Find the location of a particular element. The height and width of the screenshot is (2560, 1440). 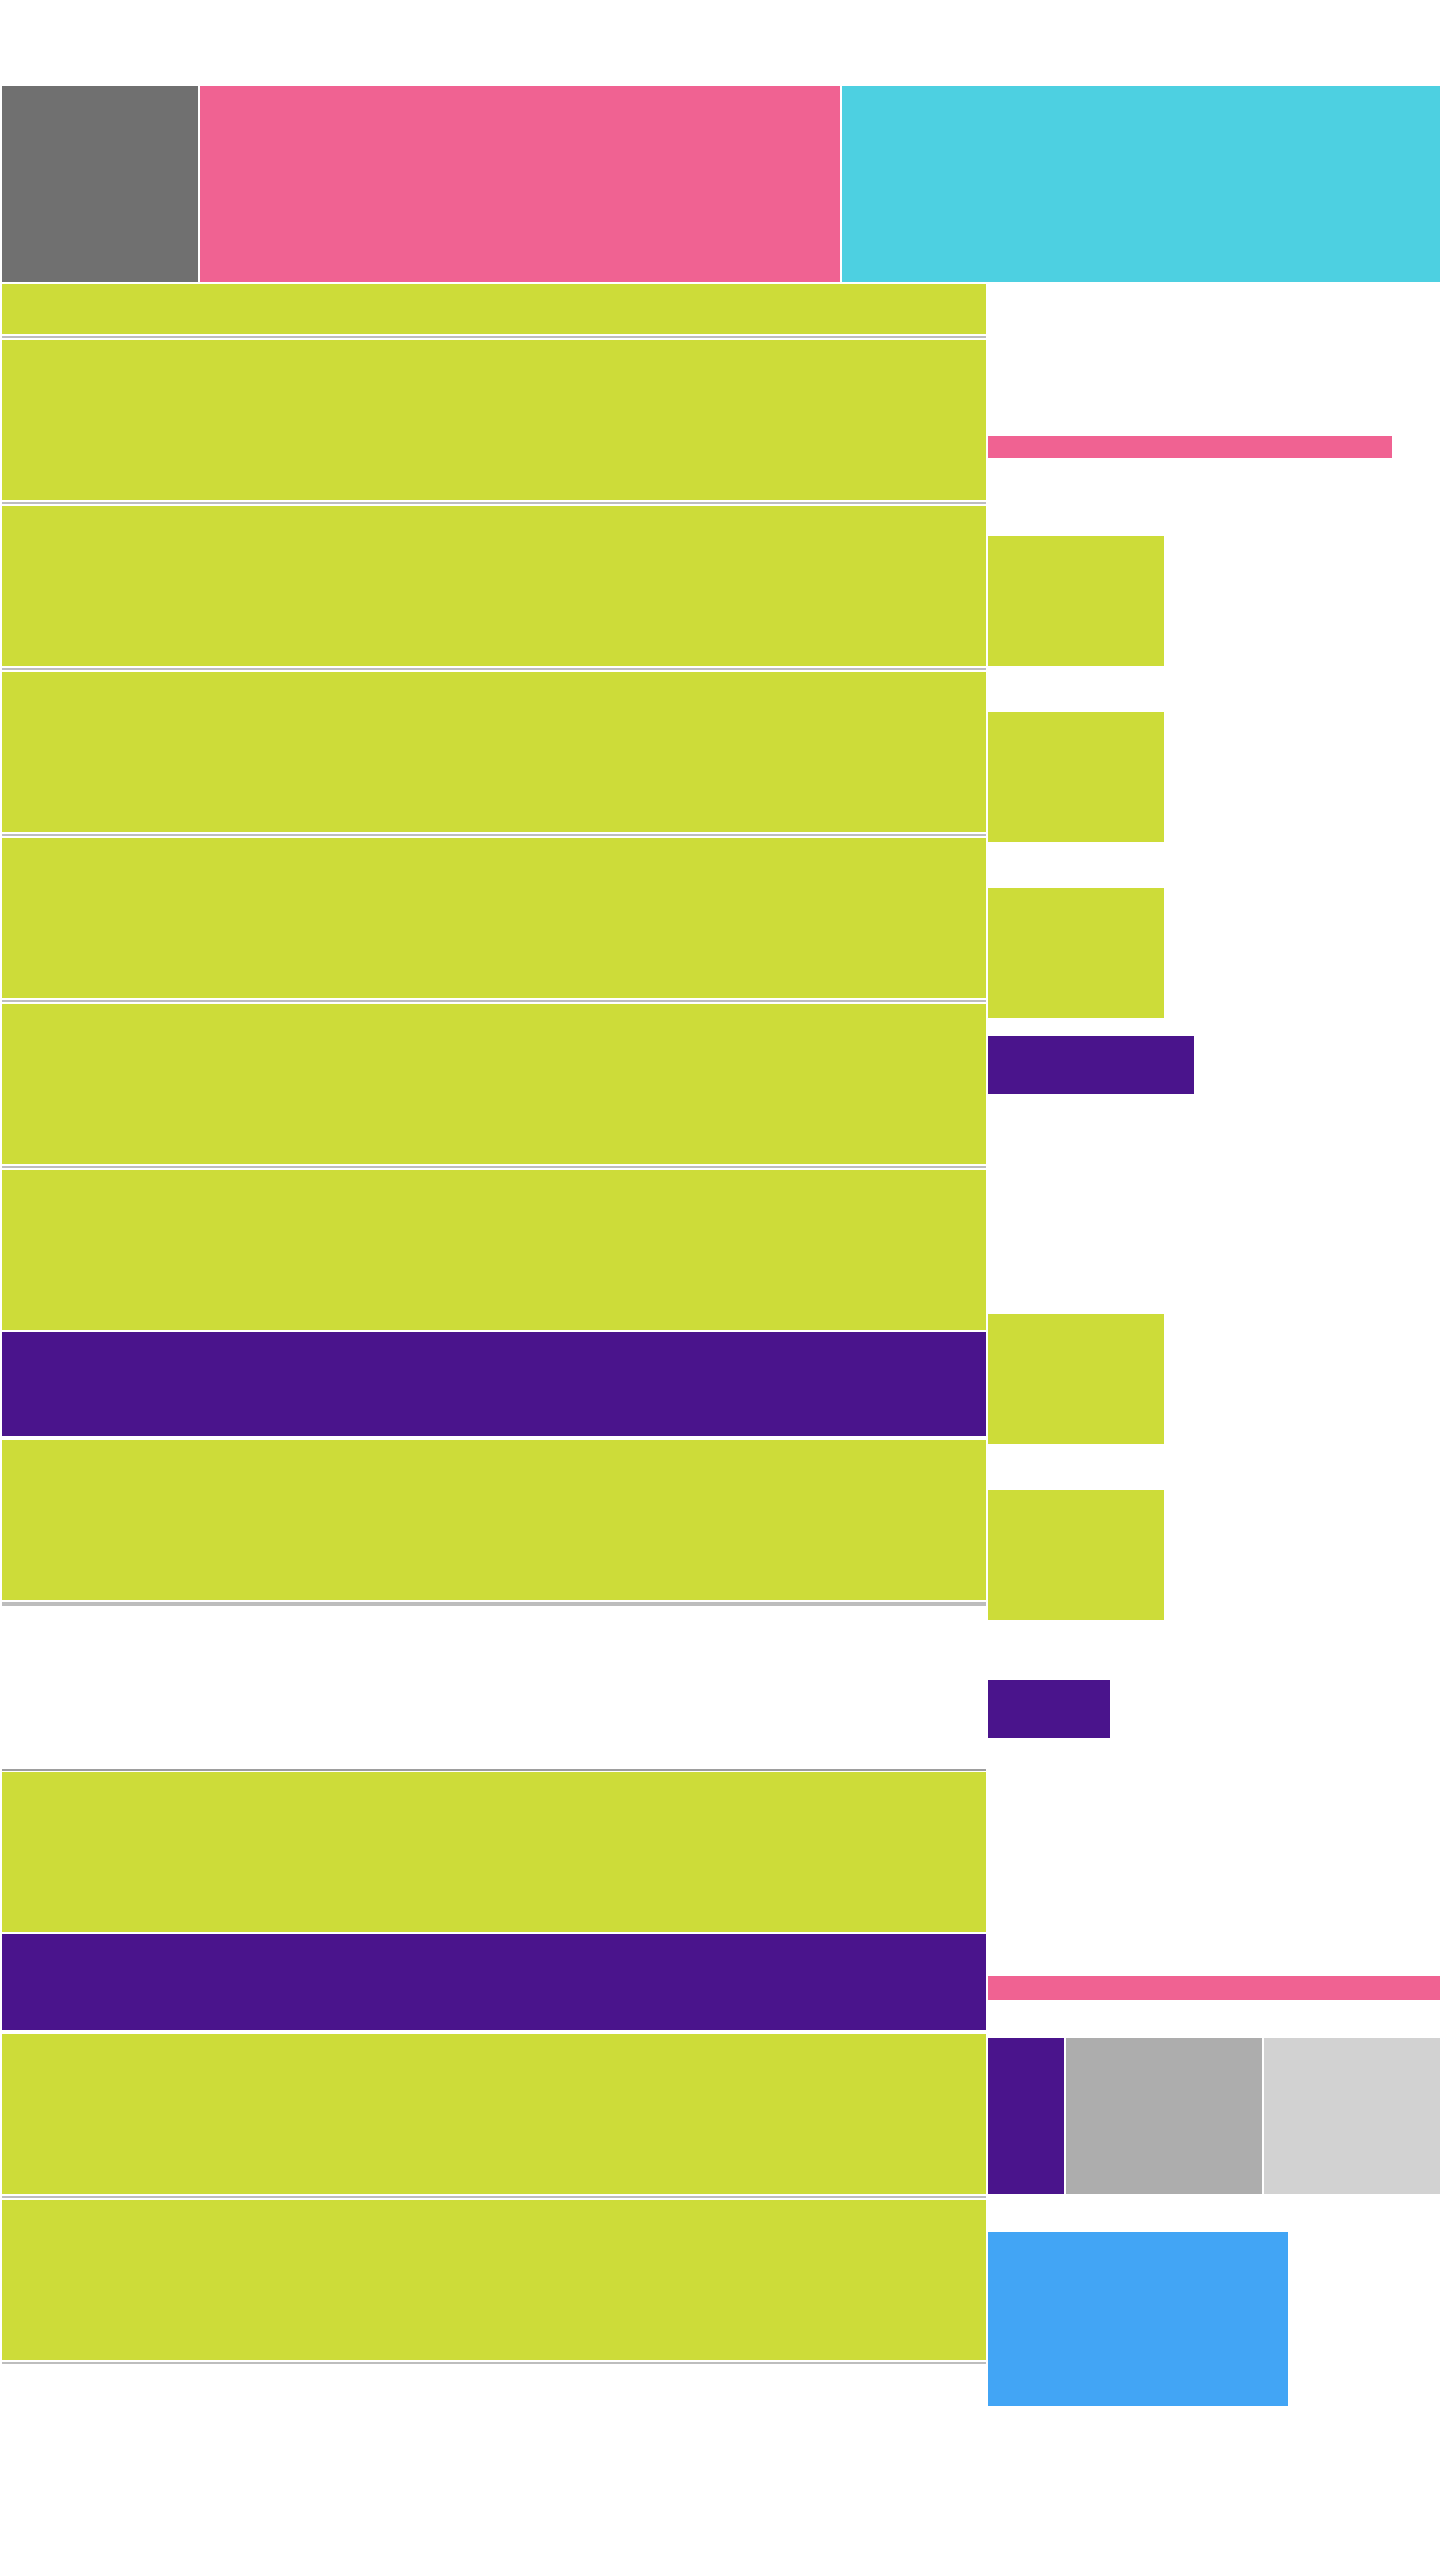

sidebar-tile-purple is located at coordinates (1026, 2116).